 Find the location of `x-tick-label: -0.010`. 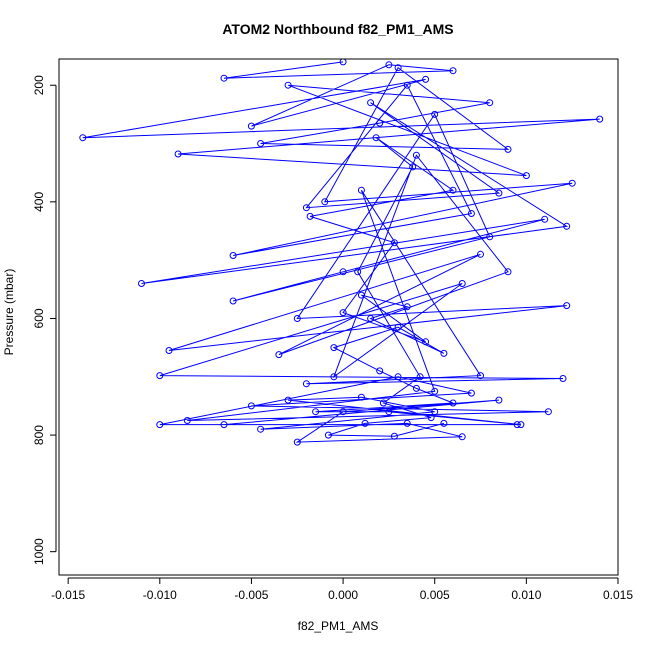

x-tick-label: -0.010 is located at coordinates (160, 595).